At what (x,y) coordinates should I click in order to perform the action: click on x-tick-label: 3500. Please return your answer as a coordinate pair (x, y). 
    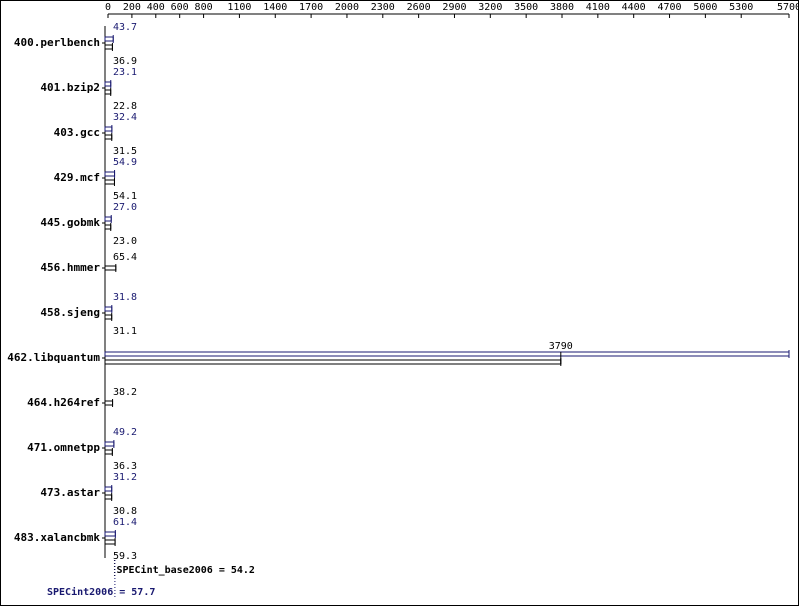
    Looking at the image, I should click on (526, 7).